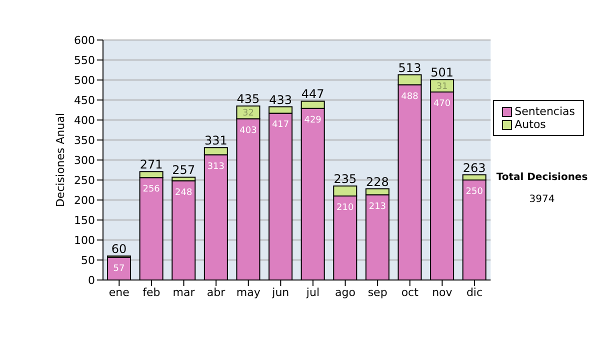 This screenshot has height=340, width=600. Describe the element at coordinates (84, 240) in the screenshot. I see `y-tick-label: 100` at that location.